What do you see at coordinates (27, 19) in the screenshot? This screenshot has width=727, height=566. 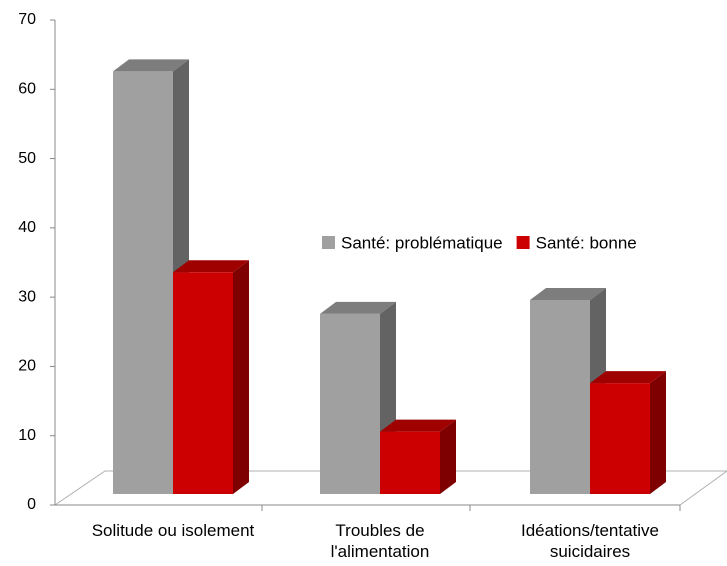 I see `y-tick-label: 70` at bounding box center [27, 19].